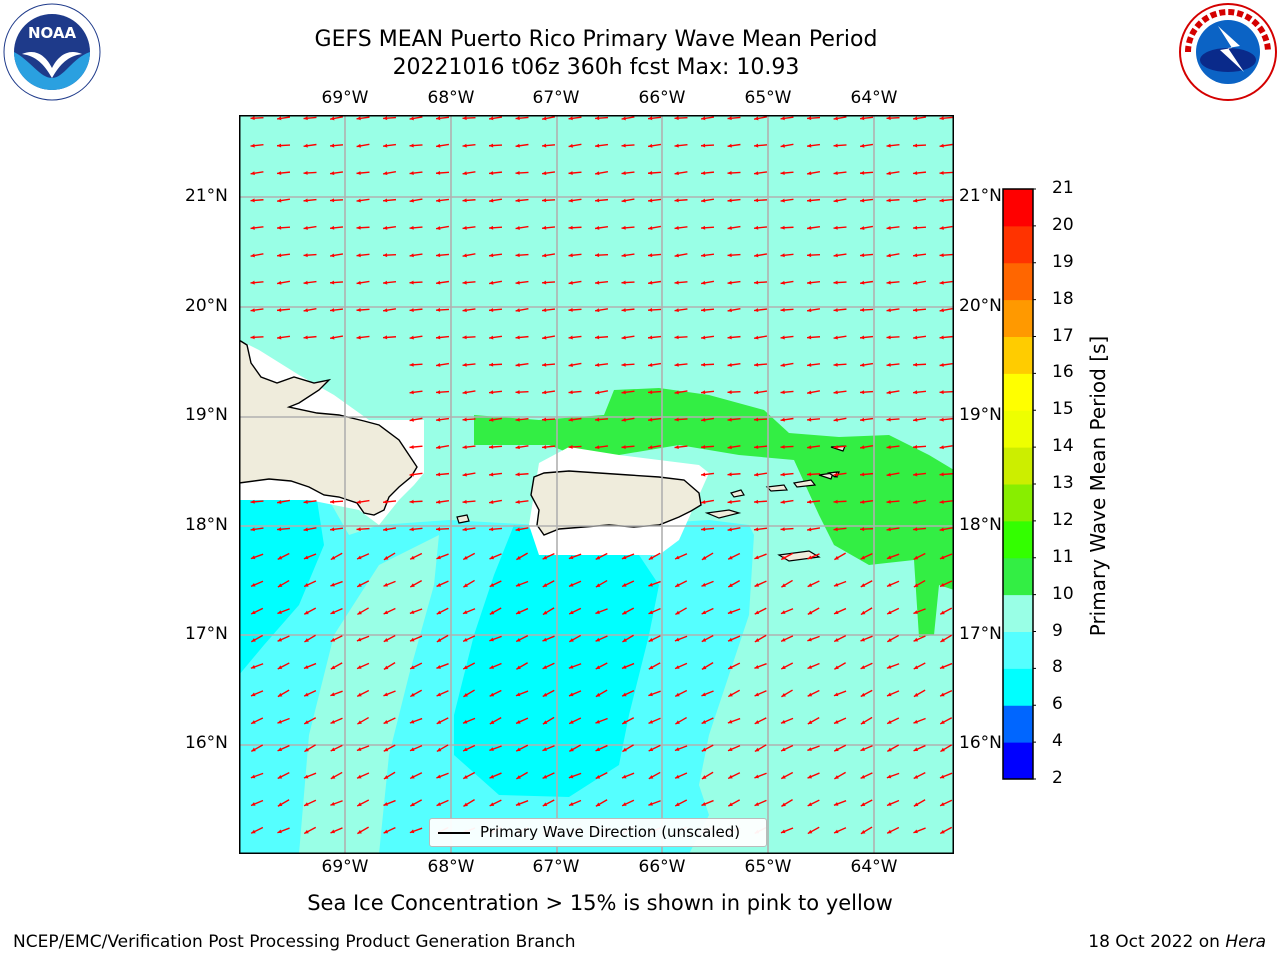 This screenshot has width=1280, height=960. Describe the element at coordinates (1057, 741) in the screenshot. I see `colorbar-tick-label: 4` at that location.